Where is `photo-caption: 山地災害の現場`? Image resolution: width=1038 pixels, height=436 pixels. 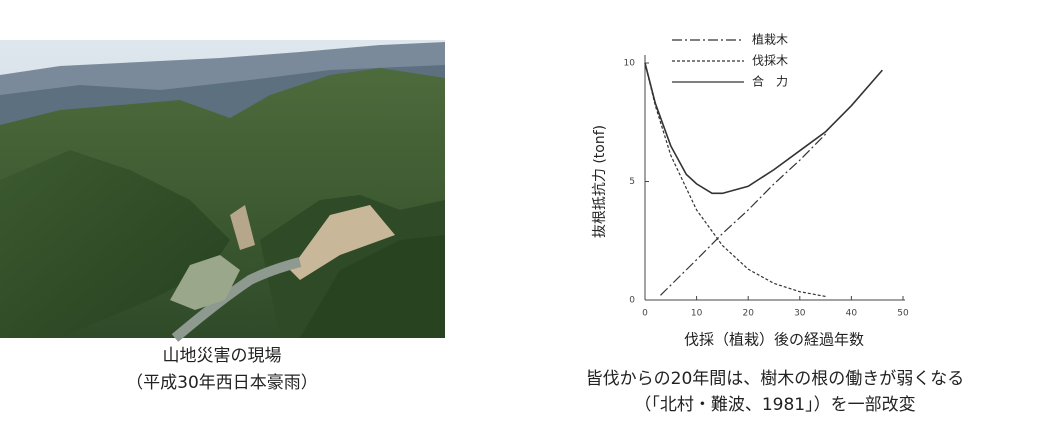 photo-caption: 山地災害の現場 is located at coordinates (222, 356).